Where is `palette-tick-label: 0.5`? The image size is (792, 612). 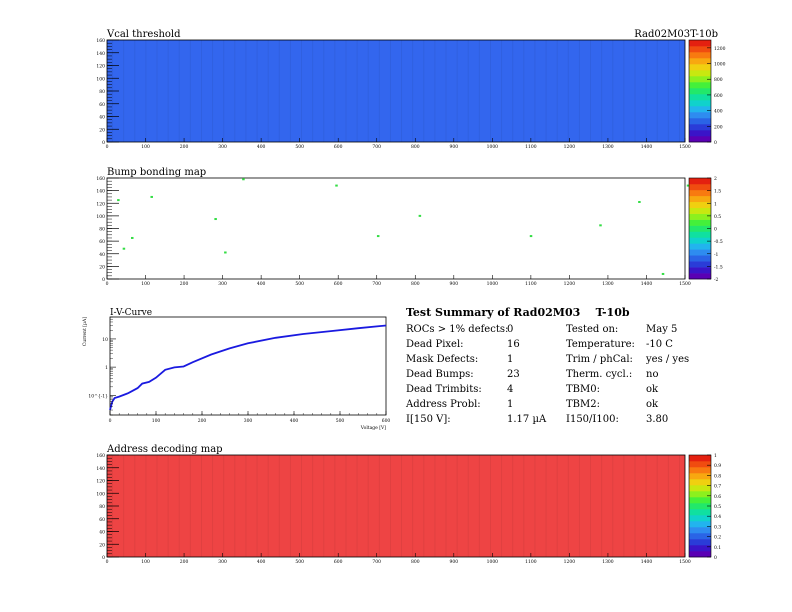 palette-tick-label: 0.5 is located at coordinates (717, 507).